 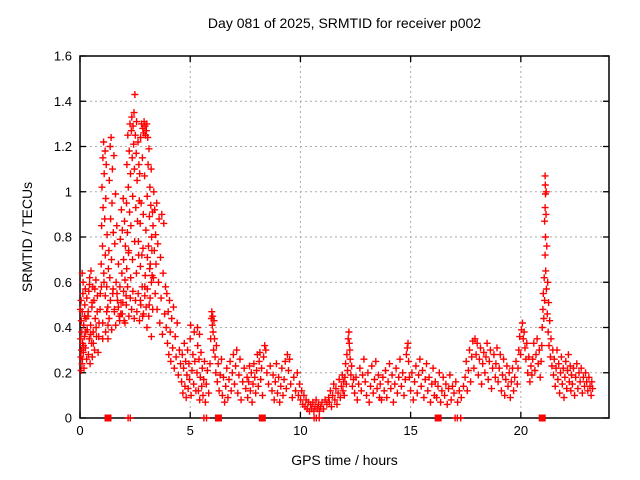 I want to click on svg-text: 0.8, so click(x=63, y=237).